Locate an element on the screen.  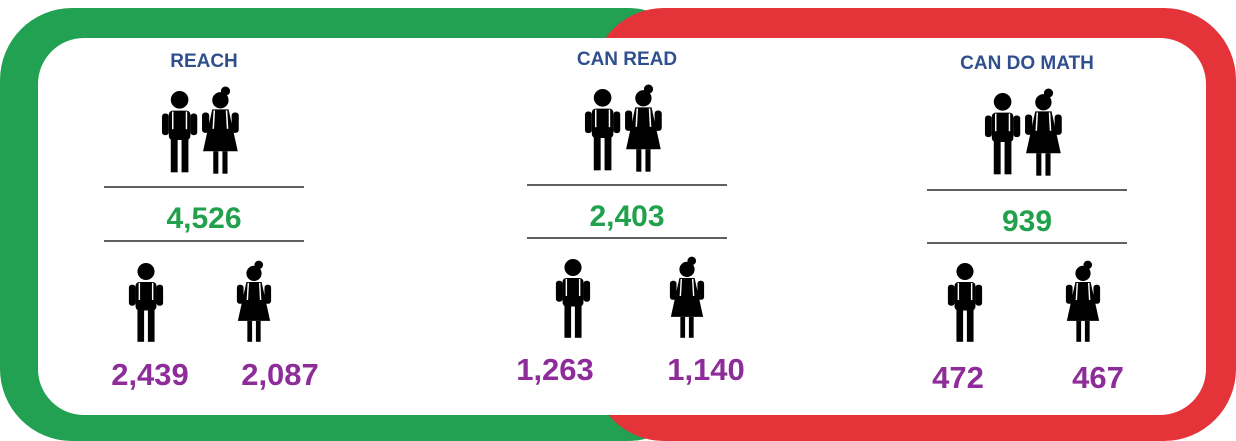
total-count: 2,403 is located at coordinates (626, 216).